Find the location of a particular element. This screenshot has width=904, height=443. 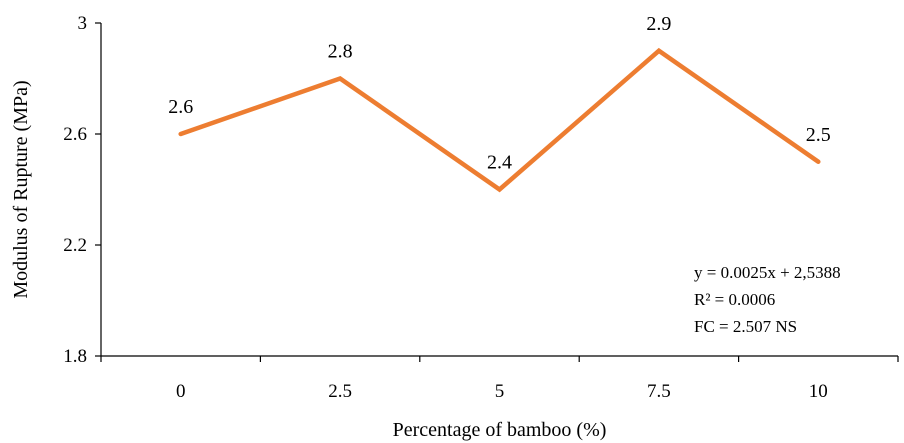

data-label: 2.8 is located at coordinates (340, 52).